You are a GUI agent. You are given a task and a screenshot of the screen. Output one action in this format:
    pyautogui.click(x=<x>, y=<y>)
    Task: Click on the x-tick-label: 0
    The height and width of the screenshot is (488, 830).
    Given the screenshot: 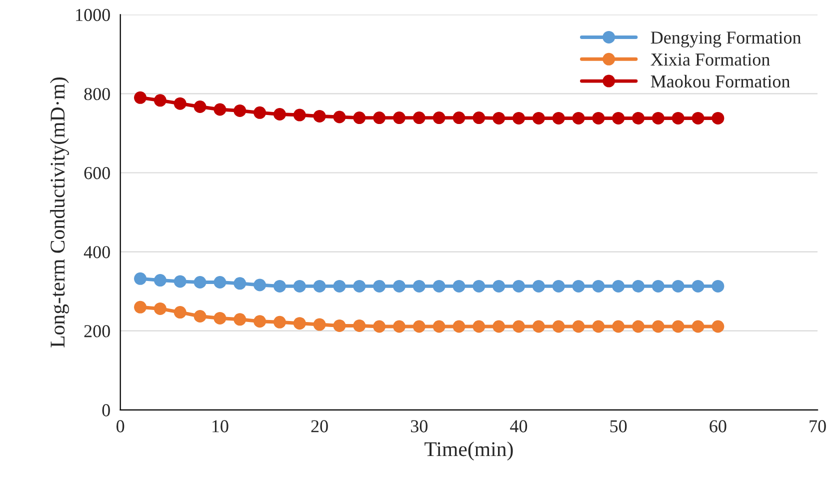 What is the action you would take?
    pyautogui.click(x=120, y=426)
    